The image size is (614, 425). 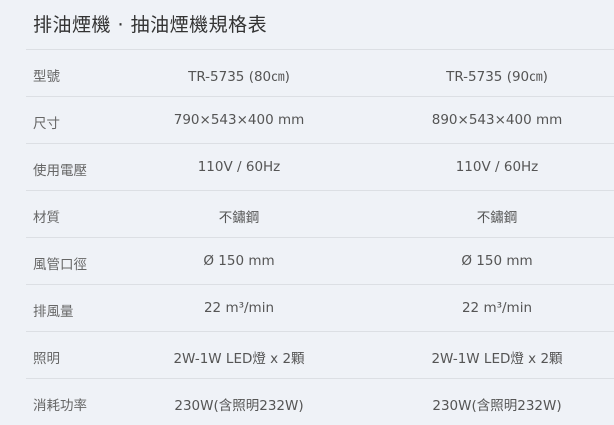 What do you see at coordinates (497, 218) in the screenshot?
I see `cell-90cm: 不鏽鋼` at bounding box center [497, 218].